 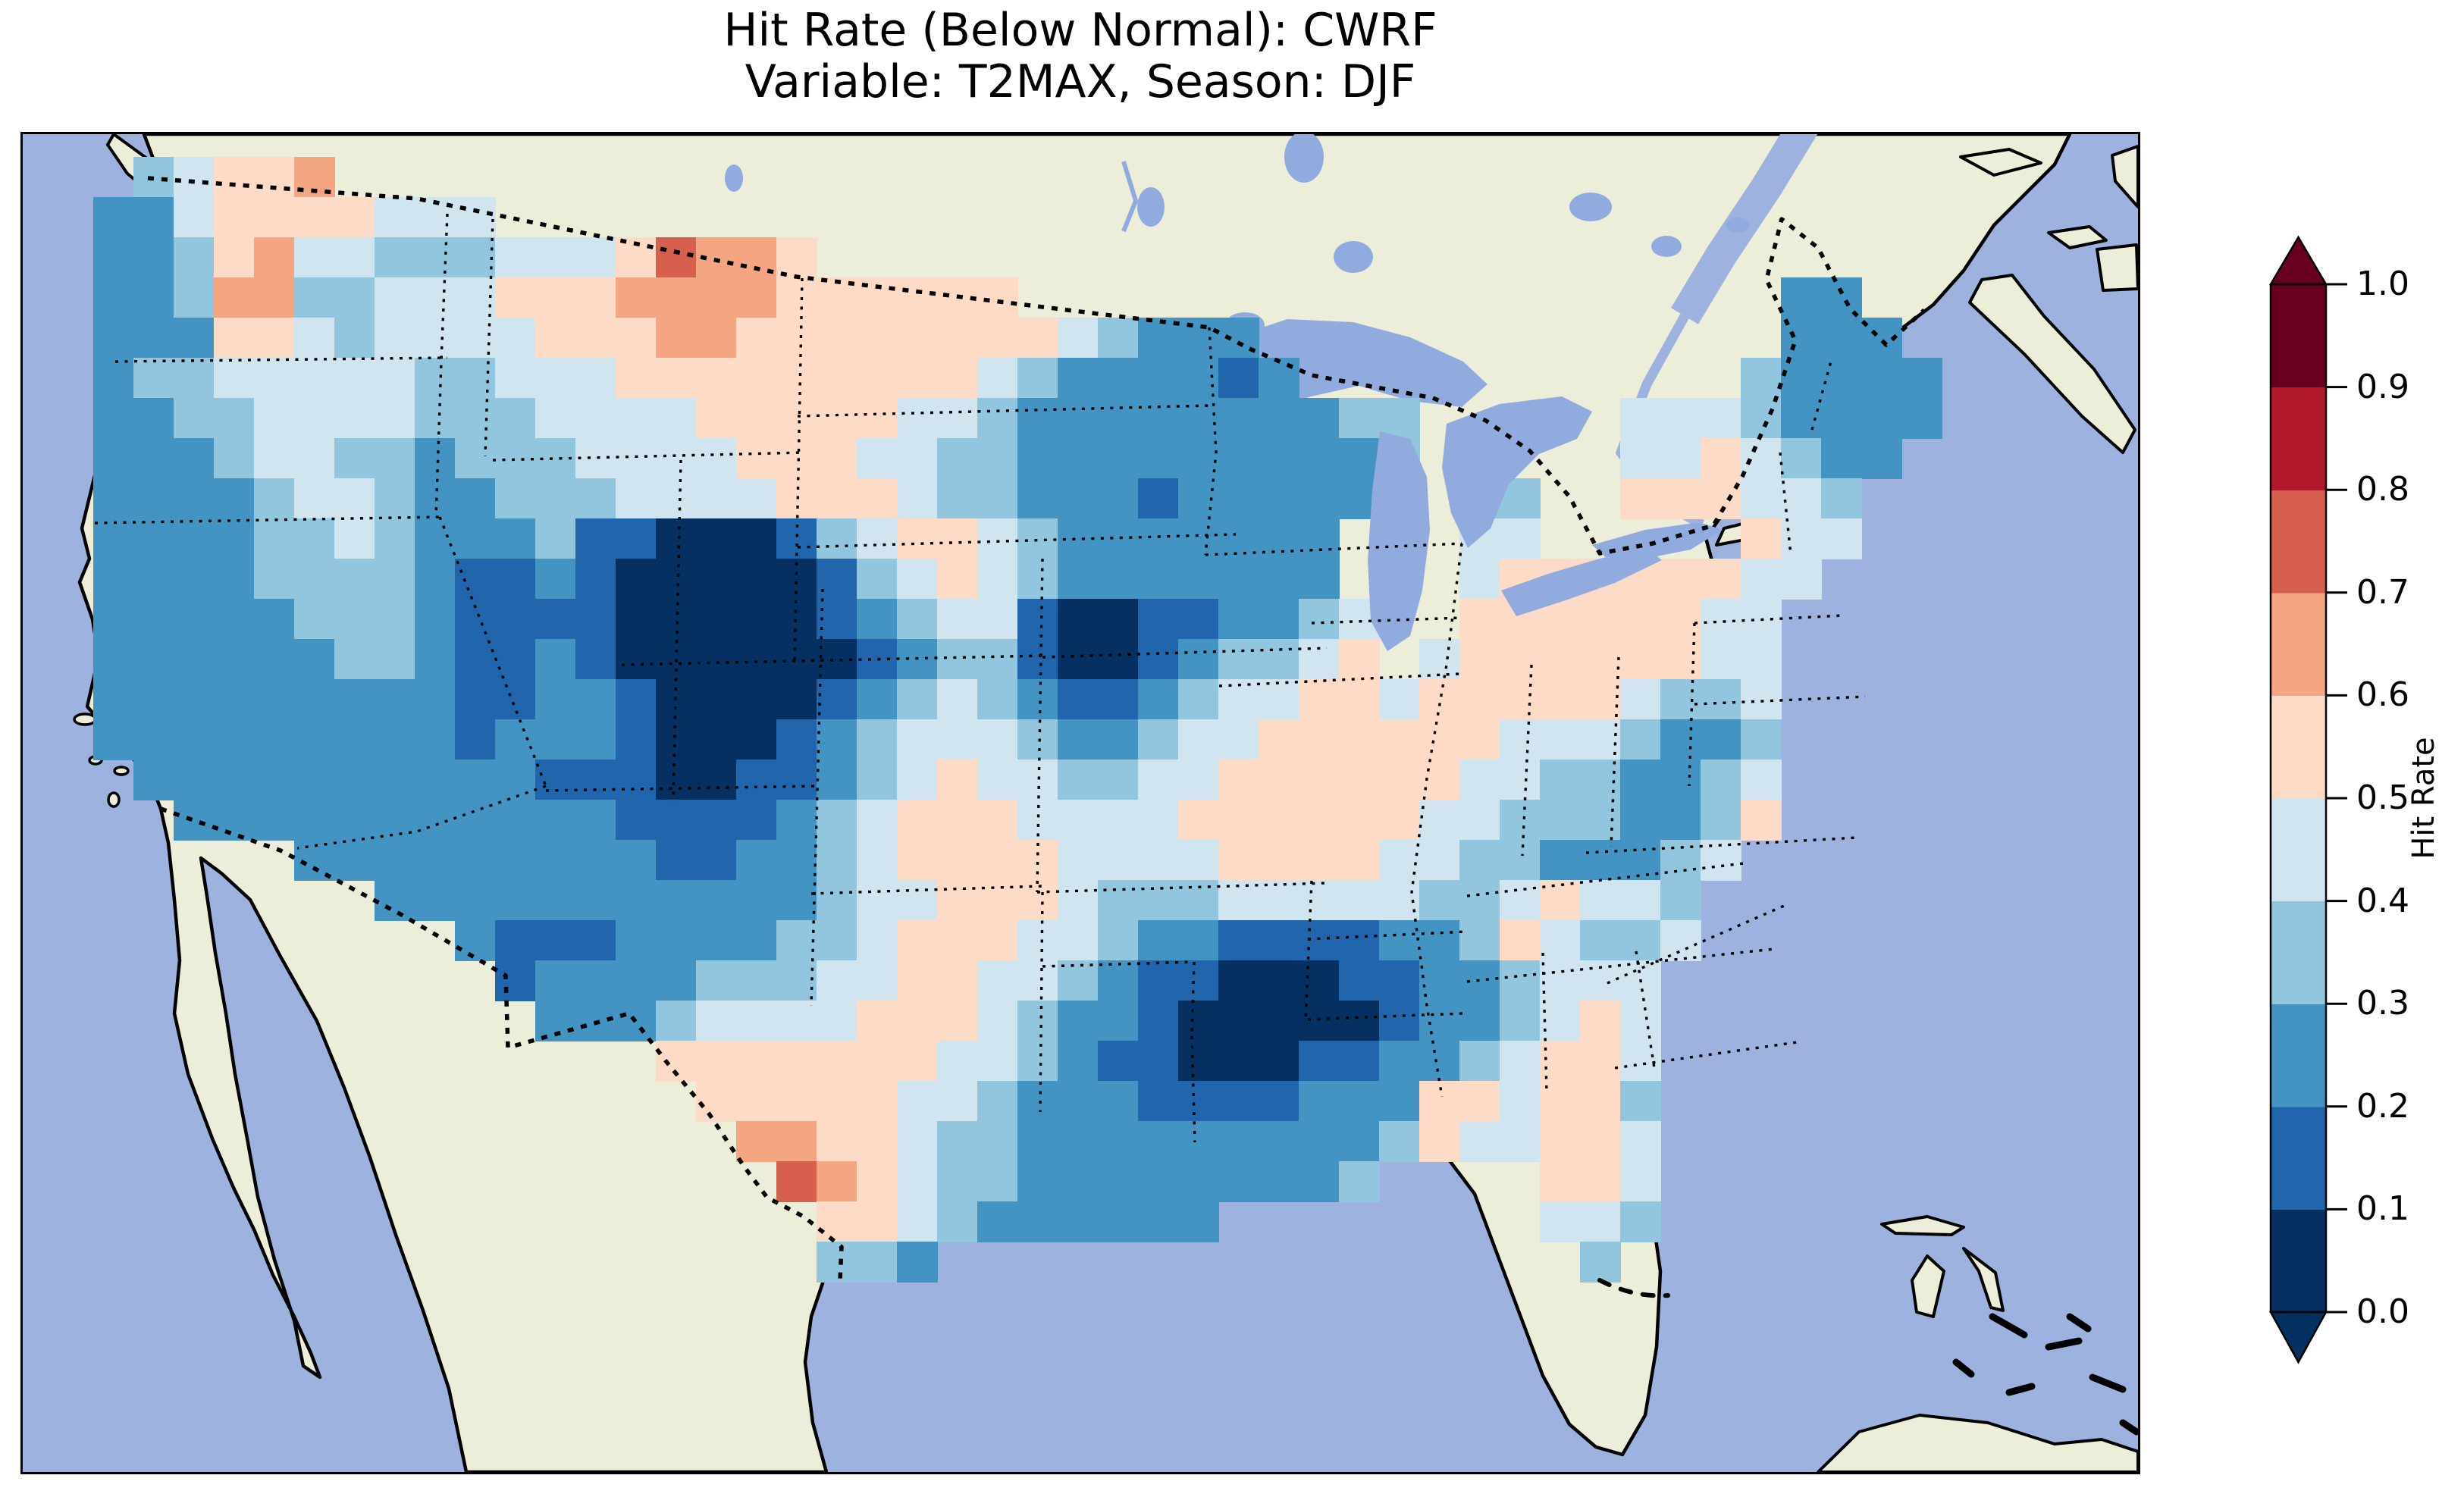 I want to click on colorbar-tick-label: 0.3, so click(x=2382, y=1003).